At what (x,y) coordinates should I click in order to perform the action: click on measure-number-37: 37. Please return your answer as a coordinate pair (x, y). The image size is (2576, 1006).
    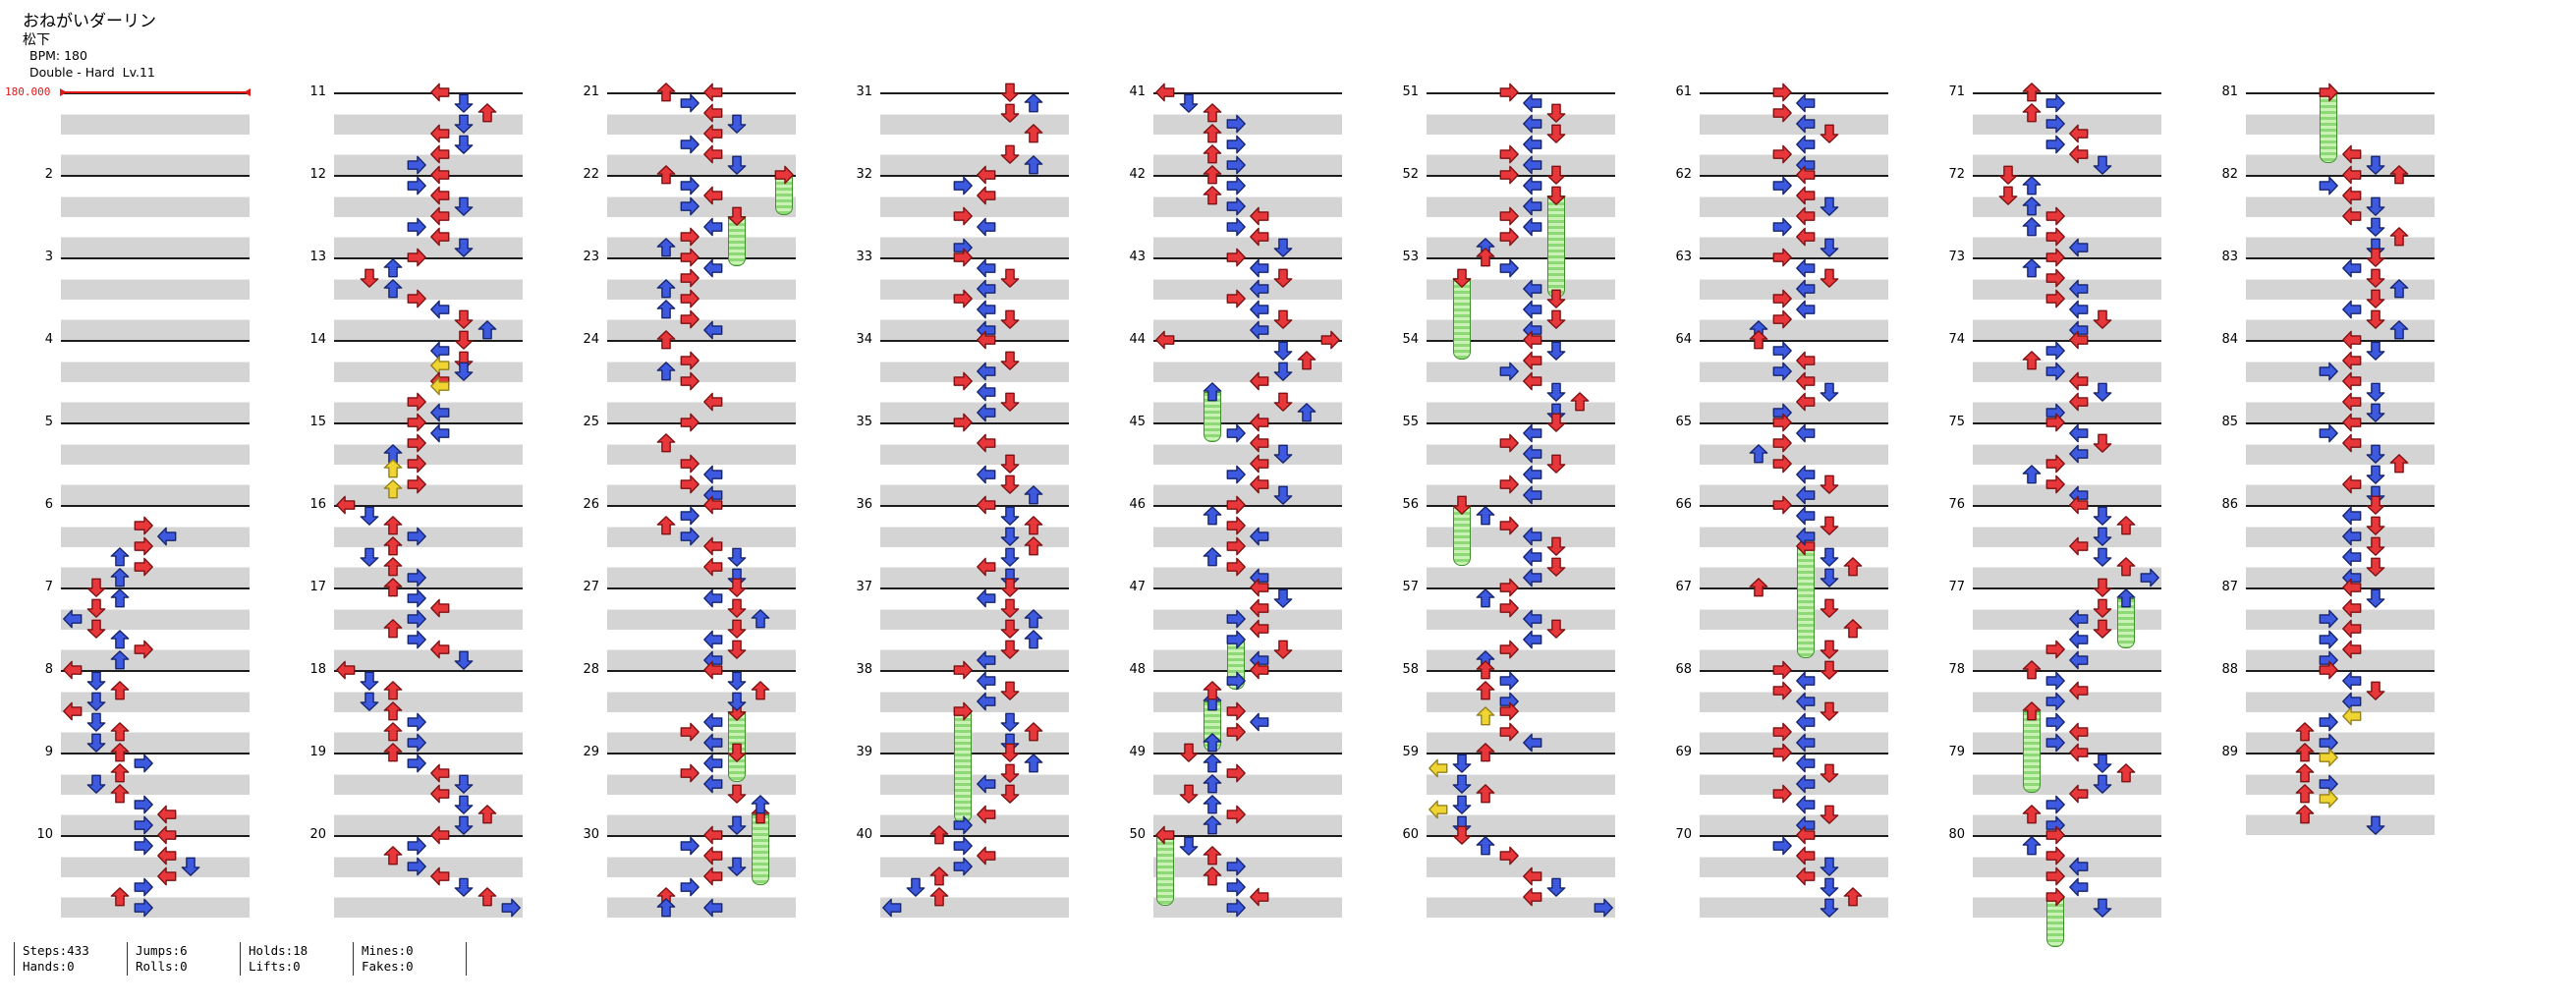
    Looking at the image, I should click on (864, 587).